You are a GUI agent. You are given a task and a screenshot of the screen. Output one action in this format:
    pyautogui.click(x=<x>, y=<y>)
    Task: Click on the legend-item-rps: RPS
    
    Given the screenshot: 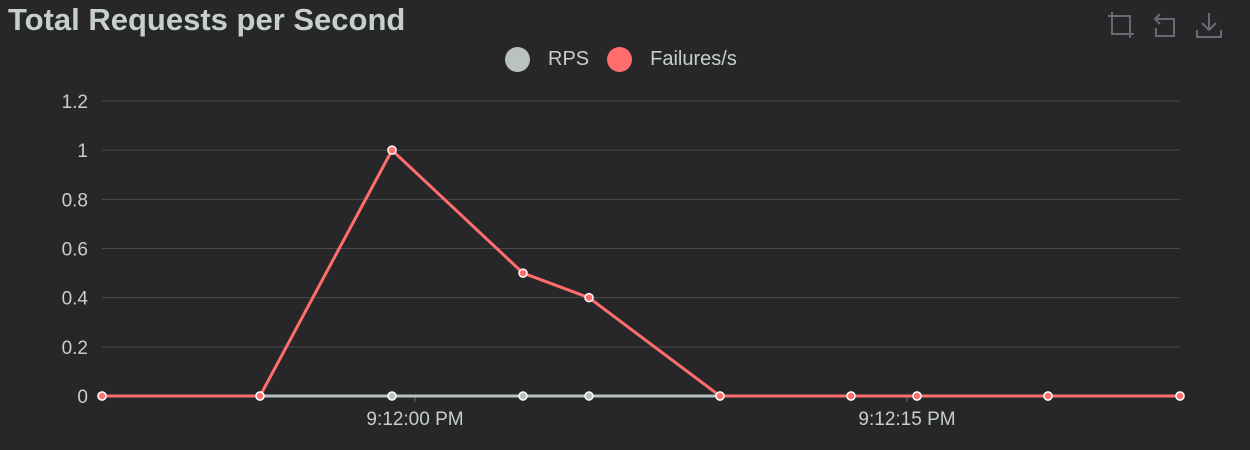 What is the action you would take?
    pyautogui.click(x=556, y=59)
    